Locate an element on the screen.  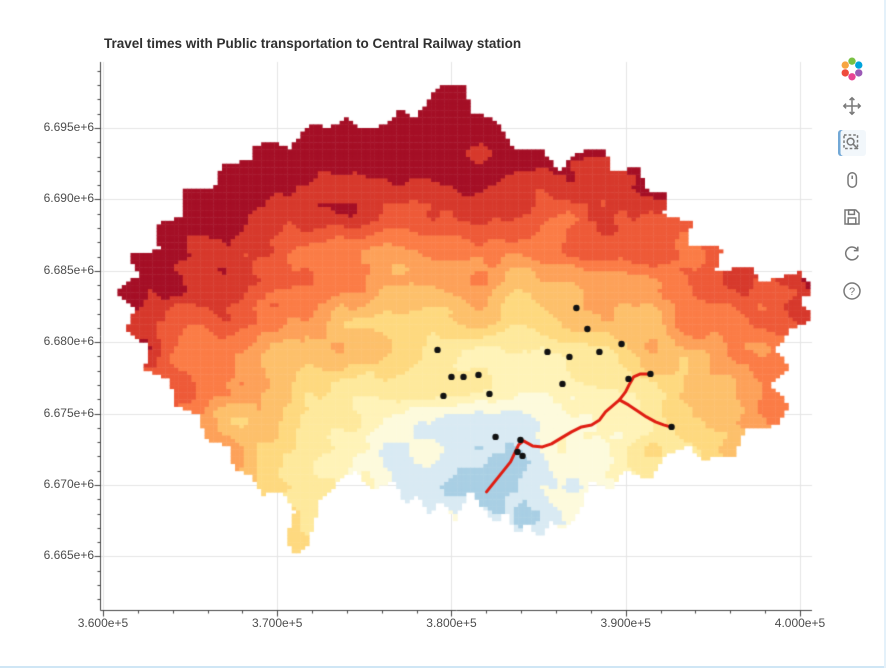
wheel-zoom-tool-button is located at coordinates (852, 180).